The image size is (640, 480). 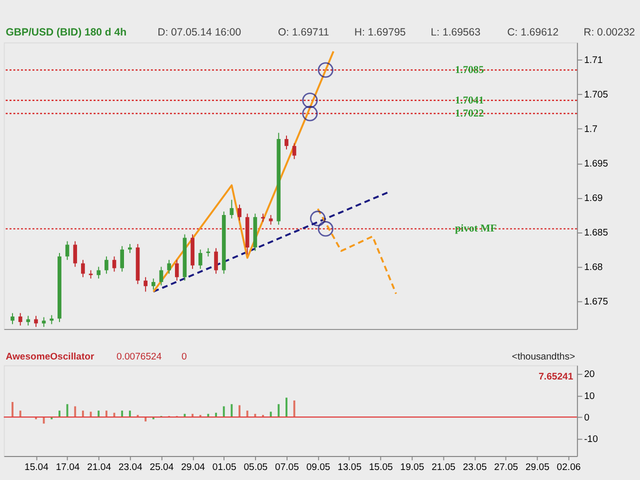 I want to click on x-tick-label: 21.04, so click(x=99, y=467).